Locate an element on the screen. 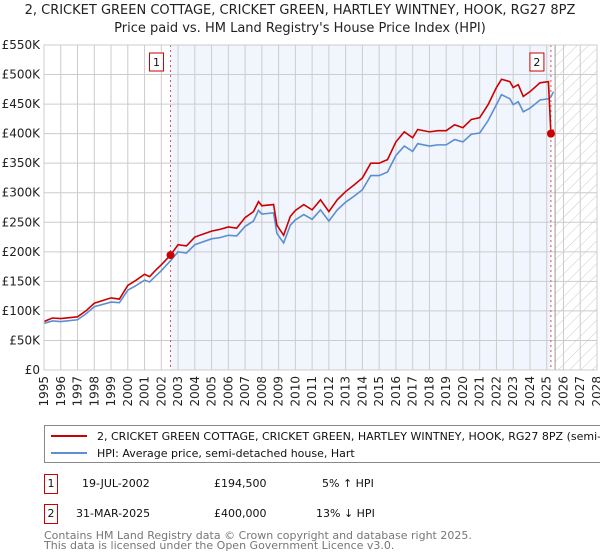 The height and width of the screenshot is (560, 600). x-tick-label: 2005 is located at coordinates (212, 391).